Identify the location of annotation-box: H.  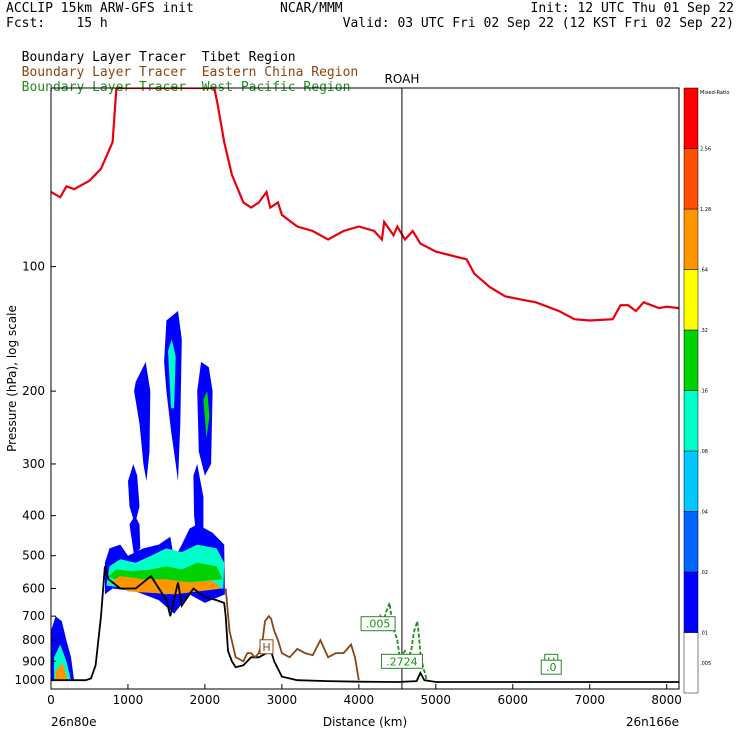
(266, 647).